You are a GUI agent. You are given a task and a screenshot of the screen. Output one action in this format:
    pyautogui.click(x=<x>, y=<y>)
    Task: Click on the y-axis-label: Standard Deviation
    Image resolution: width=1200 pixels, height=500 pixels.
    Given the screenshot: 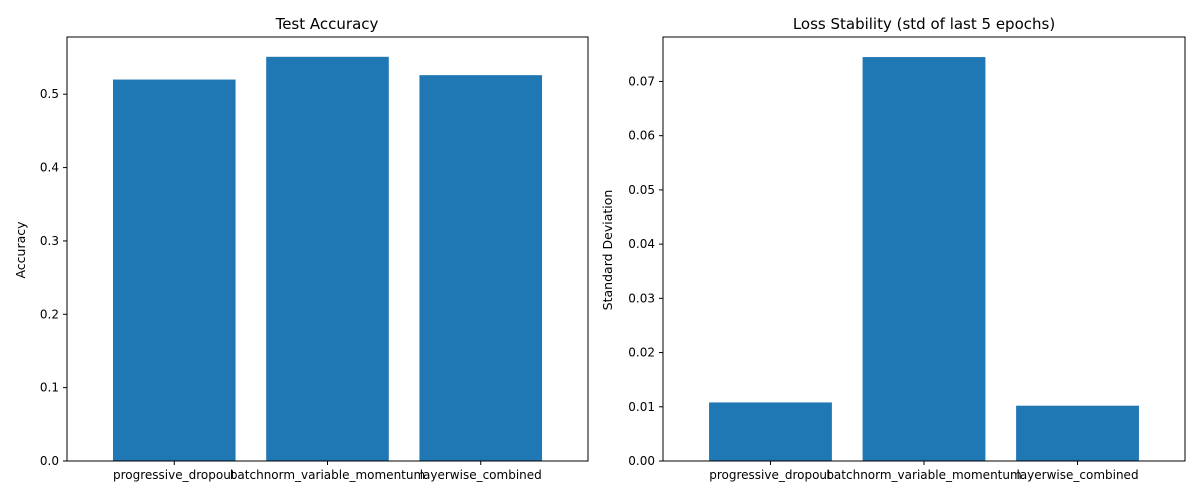 What is the action you would take?
    pyautogui.click(x=607, y=250)
    